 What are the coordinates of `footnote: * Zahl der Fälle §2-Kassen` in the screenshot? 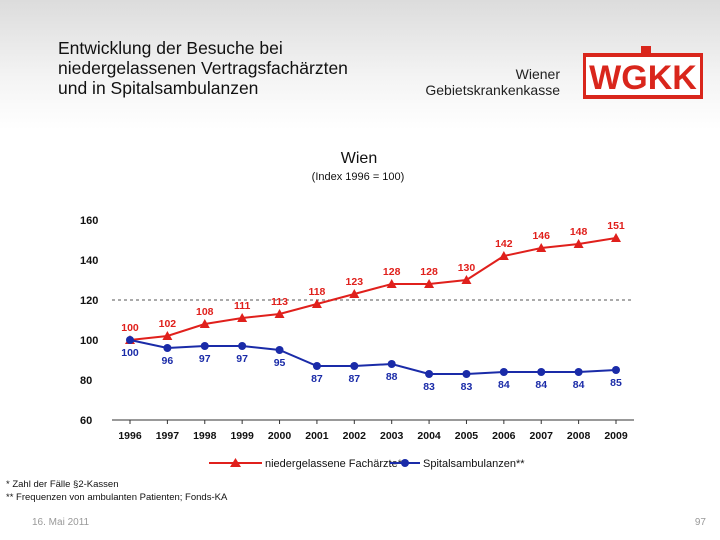 It's located at (62, 484).